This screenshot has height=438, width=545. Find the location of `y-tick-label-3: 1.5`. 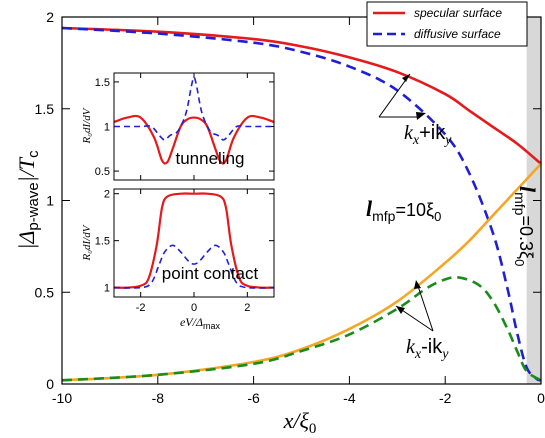

y-tick-label-3: 1.5 is located at coordinates (45, 109).